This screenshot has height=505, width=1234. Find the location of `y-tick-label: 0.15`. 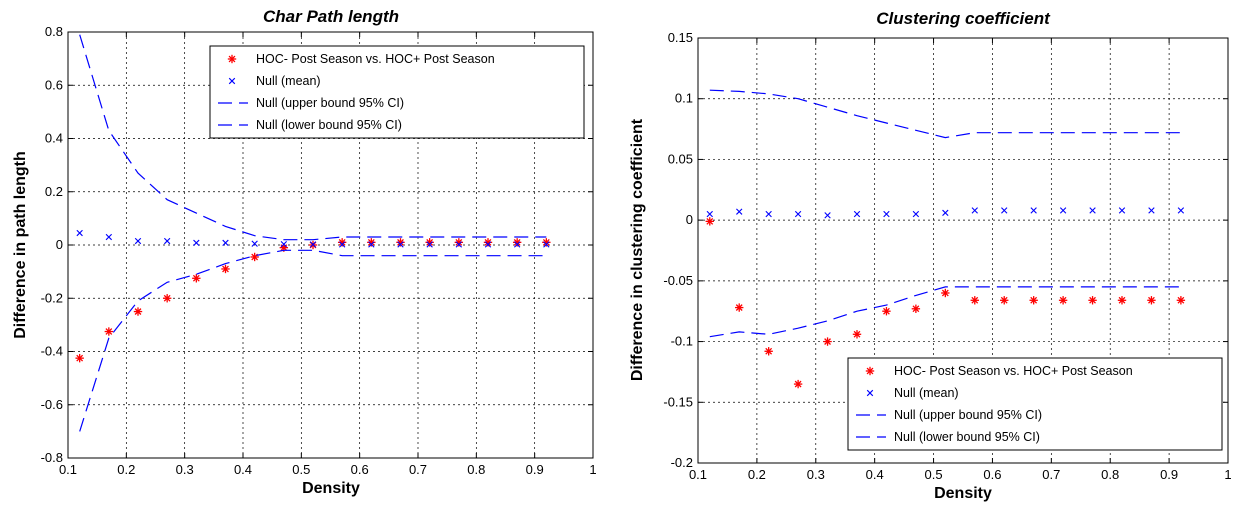

y-tick-label: 0.15 is located at coordinates (680, 37).